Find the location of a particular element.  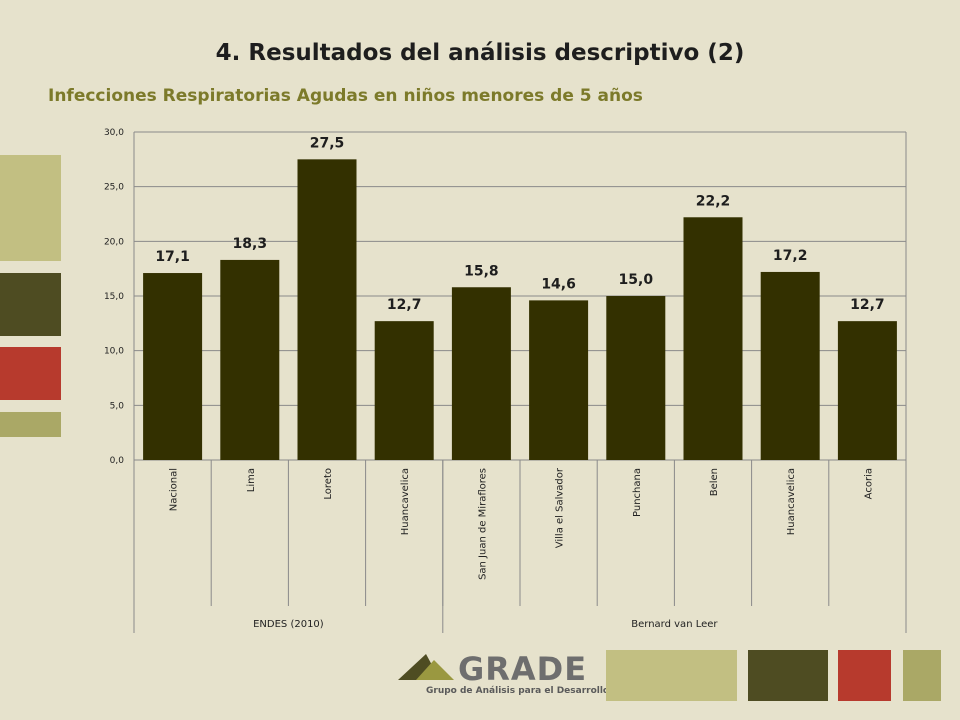

side-block-red is located at coordinates (30, 373).